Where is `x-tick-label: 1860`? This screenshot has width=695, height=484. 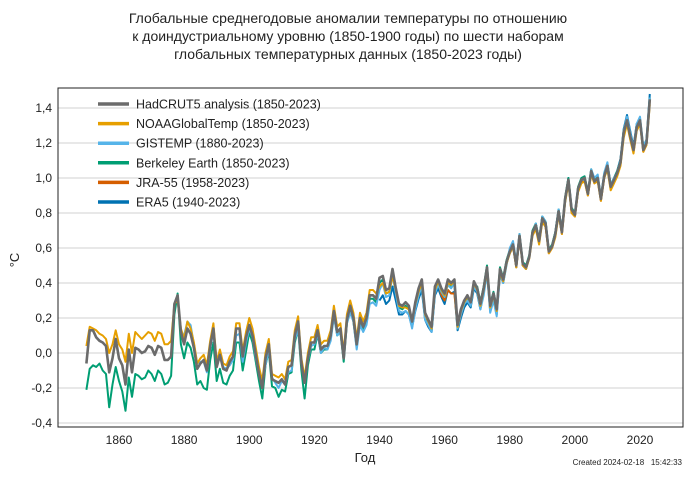
x-tick-label: 1860 is located at coordinates (119, 440).